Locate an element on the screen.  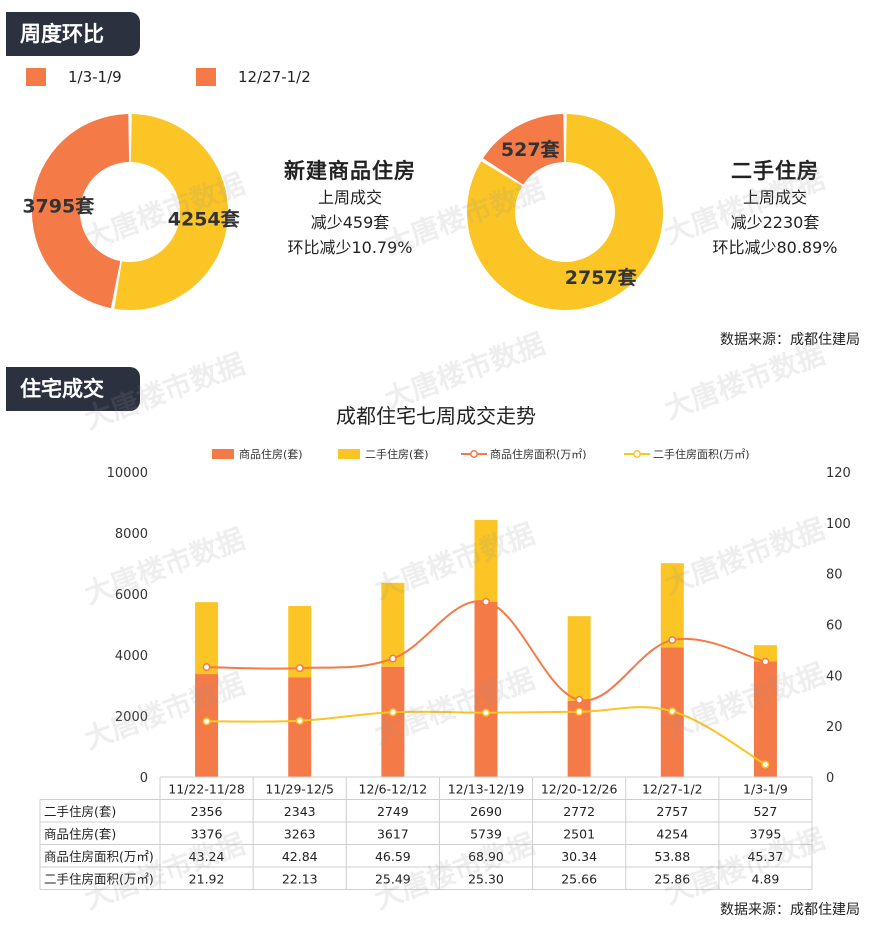
y-right-tick-label: 120 is located at coordinates (838, 473).